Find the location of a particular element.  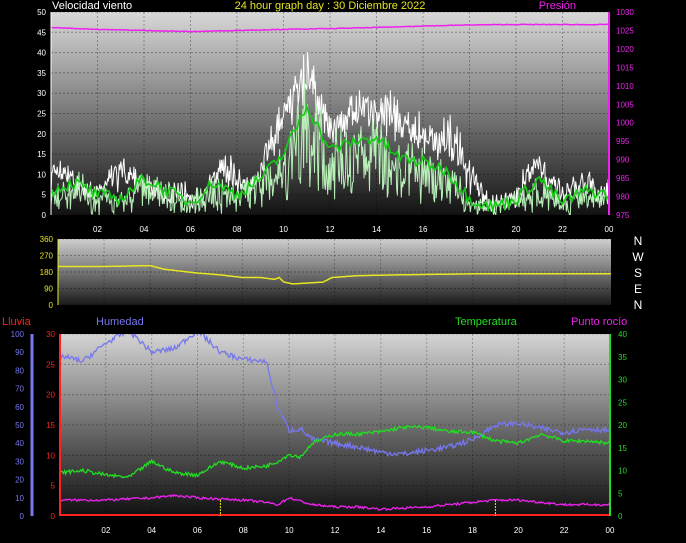

direction-y-tick-label: 180 is located at coordinates (47, 272).